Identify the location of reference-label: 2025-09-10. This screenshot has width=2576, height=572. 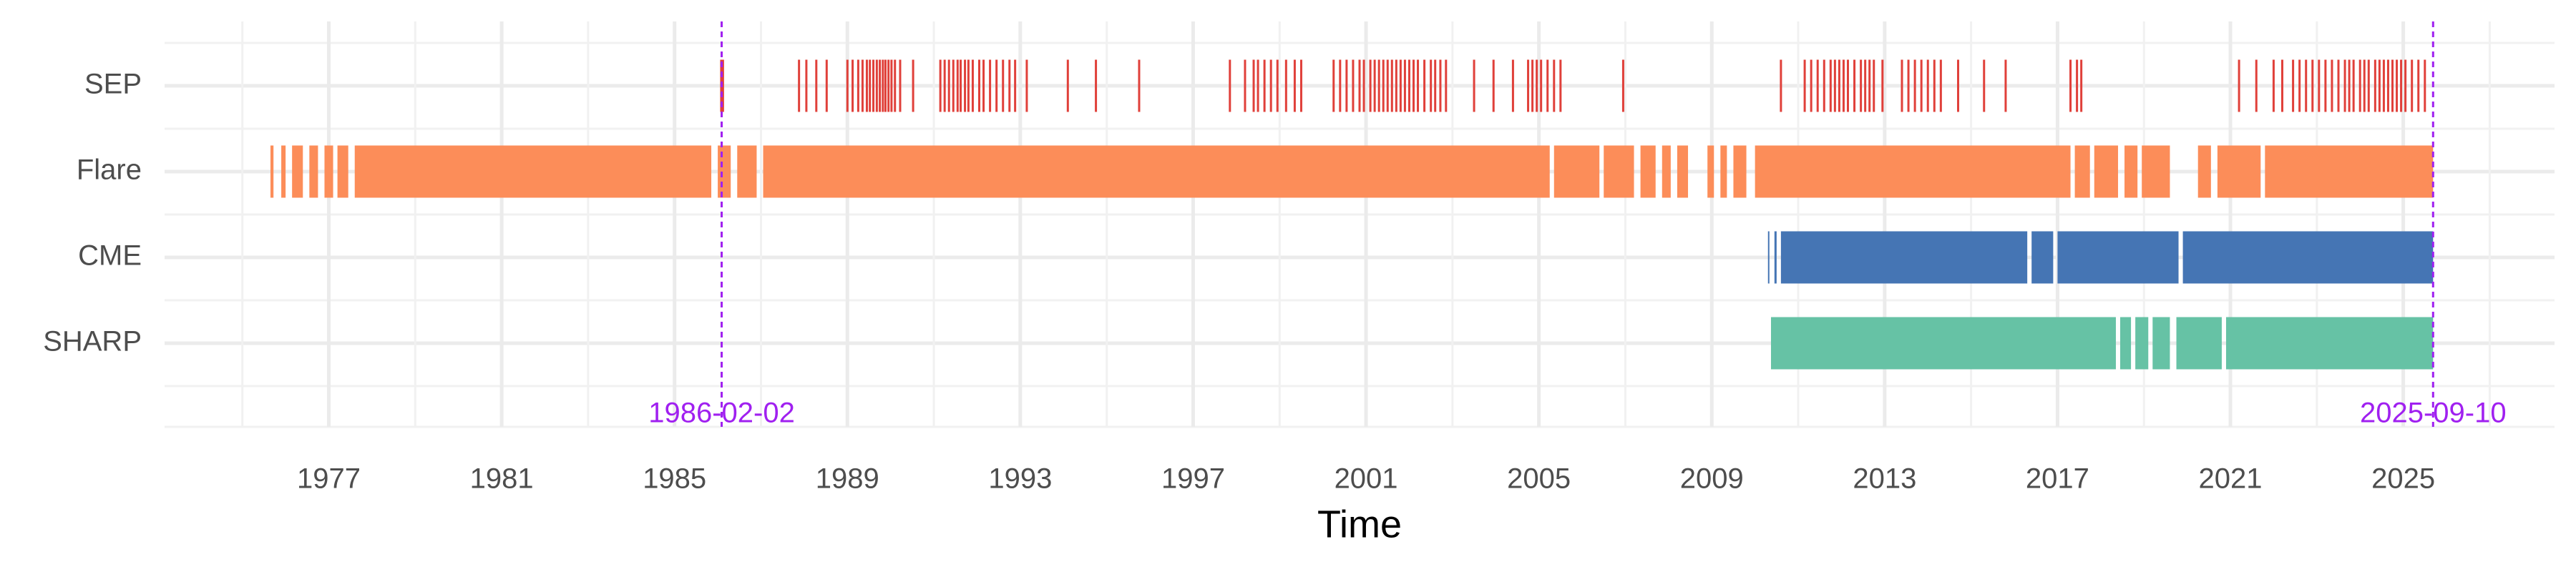
(2433, 413).